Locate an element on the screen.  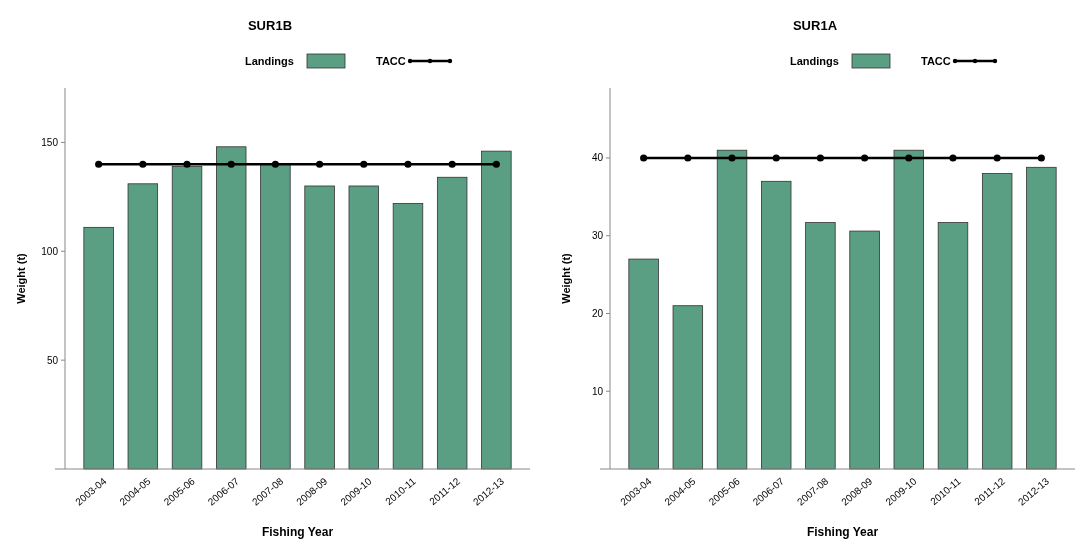
y-tick-label: 30 is located at coordinates (597, 236).